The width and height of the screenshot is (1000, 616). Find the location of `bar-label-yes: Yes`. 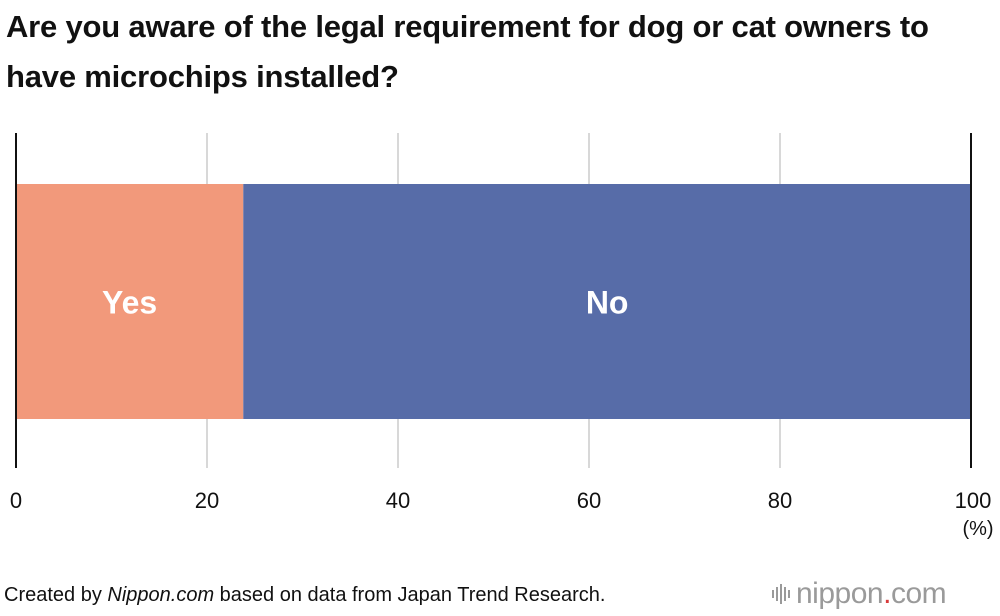

bar-label-yes: Yes is located at coordinates (129, 303).